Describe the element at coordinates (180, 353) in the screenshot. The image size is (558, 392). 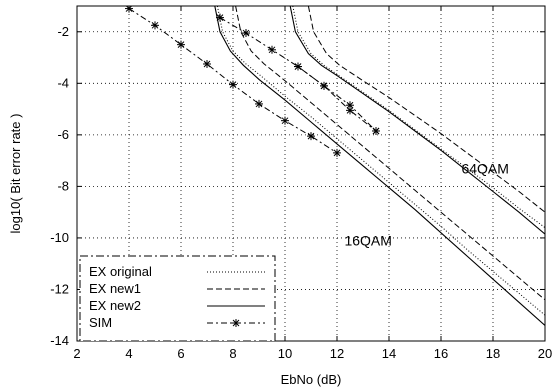
I see `x-tick-label: 6` at that location.